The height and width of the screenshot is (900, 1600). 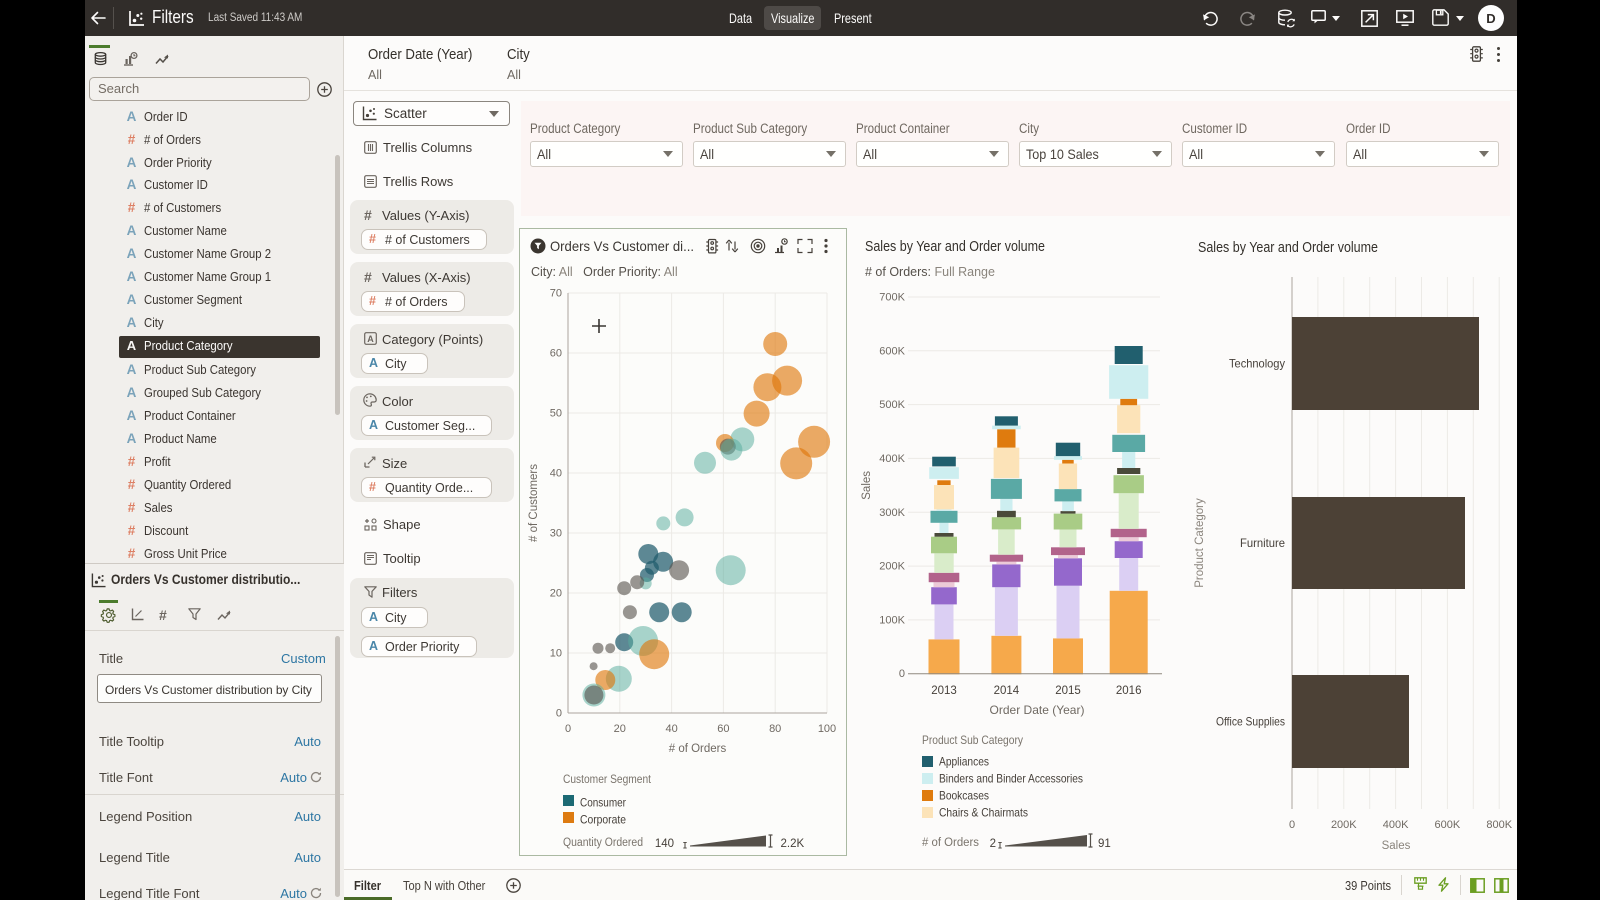 I want to click on svg-text: Order Date (Year), so click(x=1037, y=710).